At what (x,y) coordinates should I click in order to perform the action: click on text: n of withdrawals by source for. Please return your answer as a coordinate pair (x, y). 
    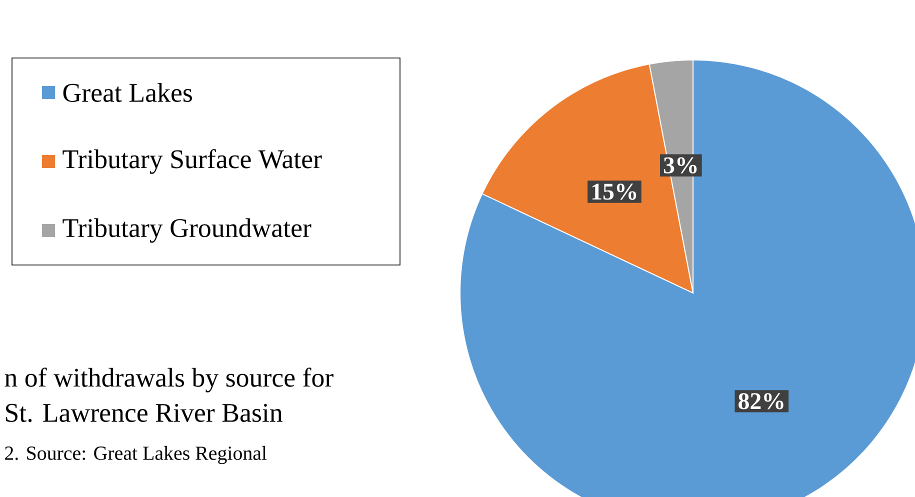
    Looking at the image, I should click on (169, 380).